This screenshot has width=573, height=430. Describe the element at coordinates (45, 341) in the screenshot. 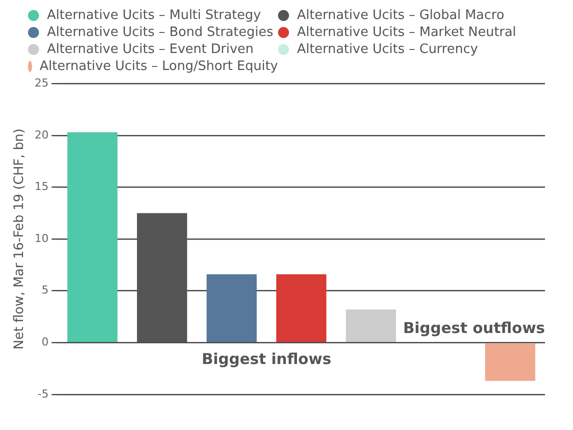

I see `y-tick-label: 0` at that location.